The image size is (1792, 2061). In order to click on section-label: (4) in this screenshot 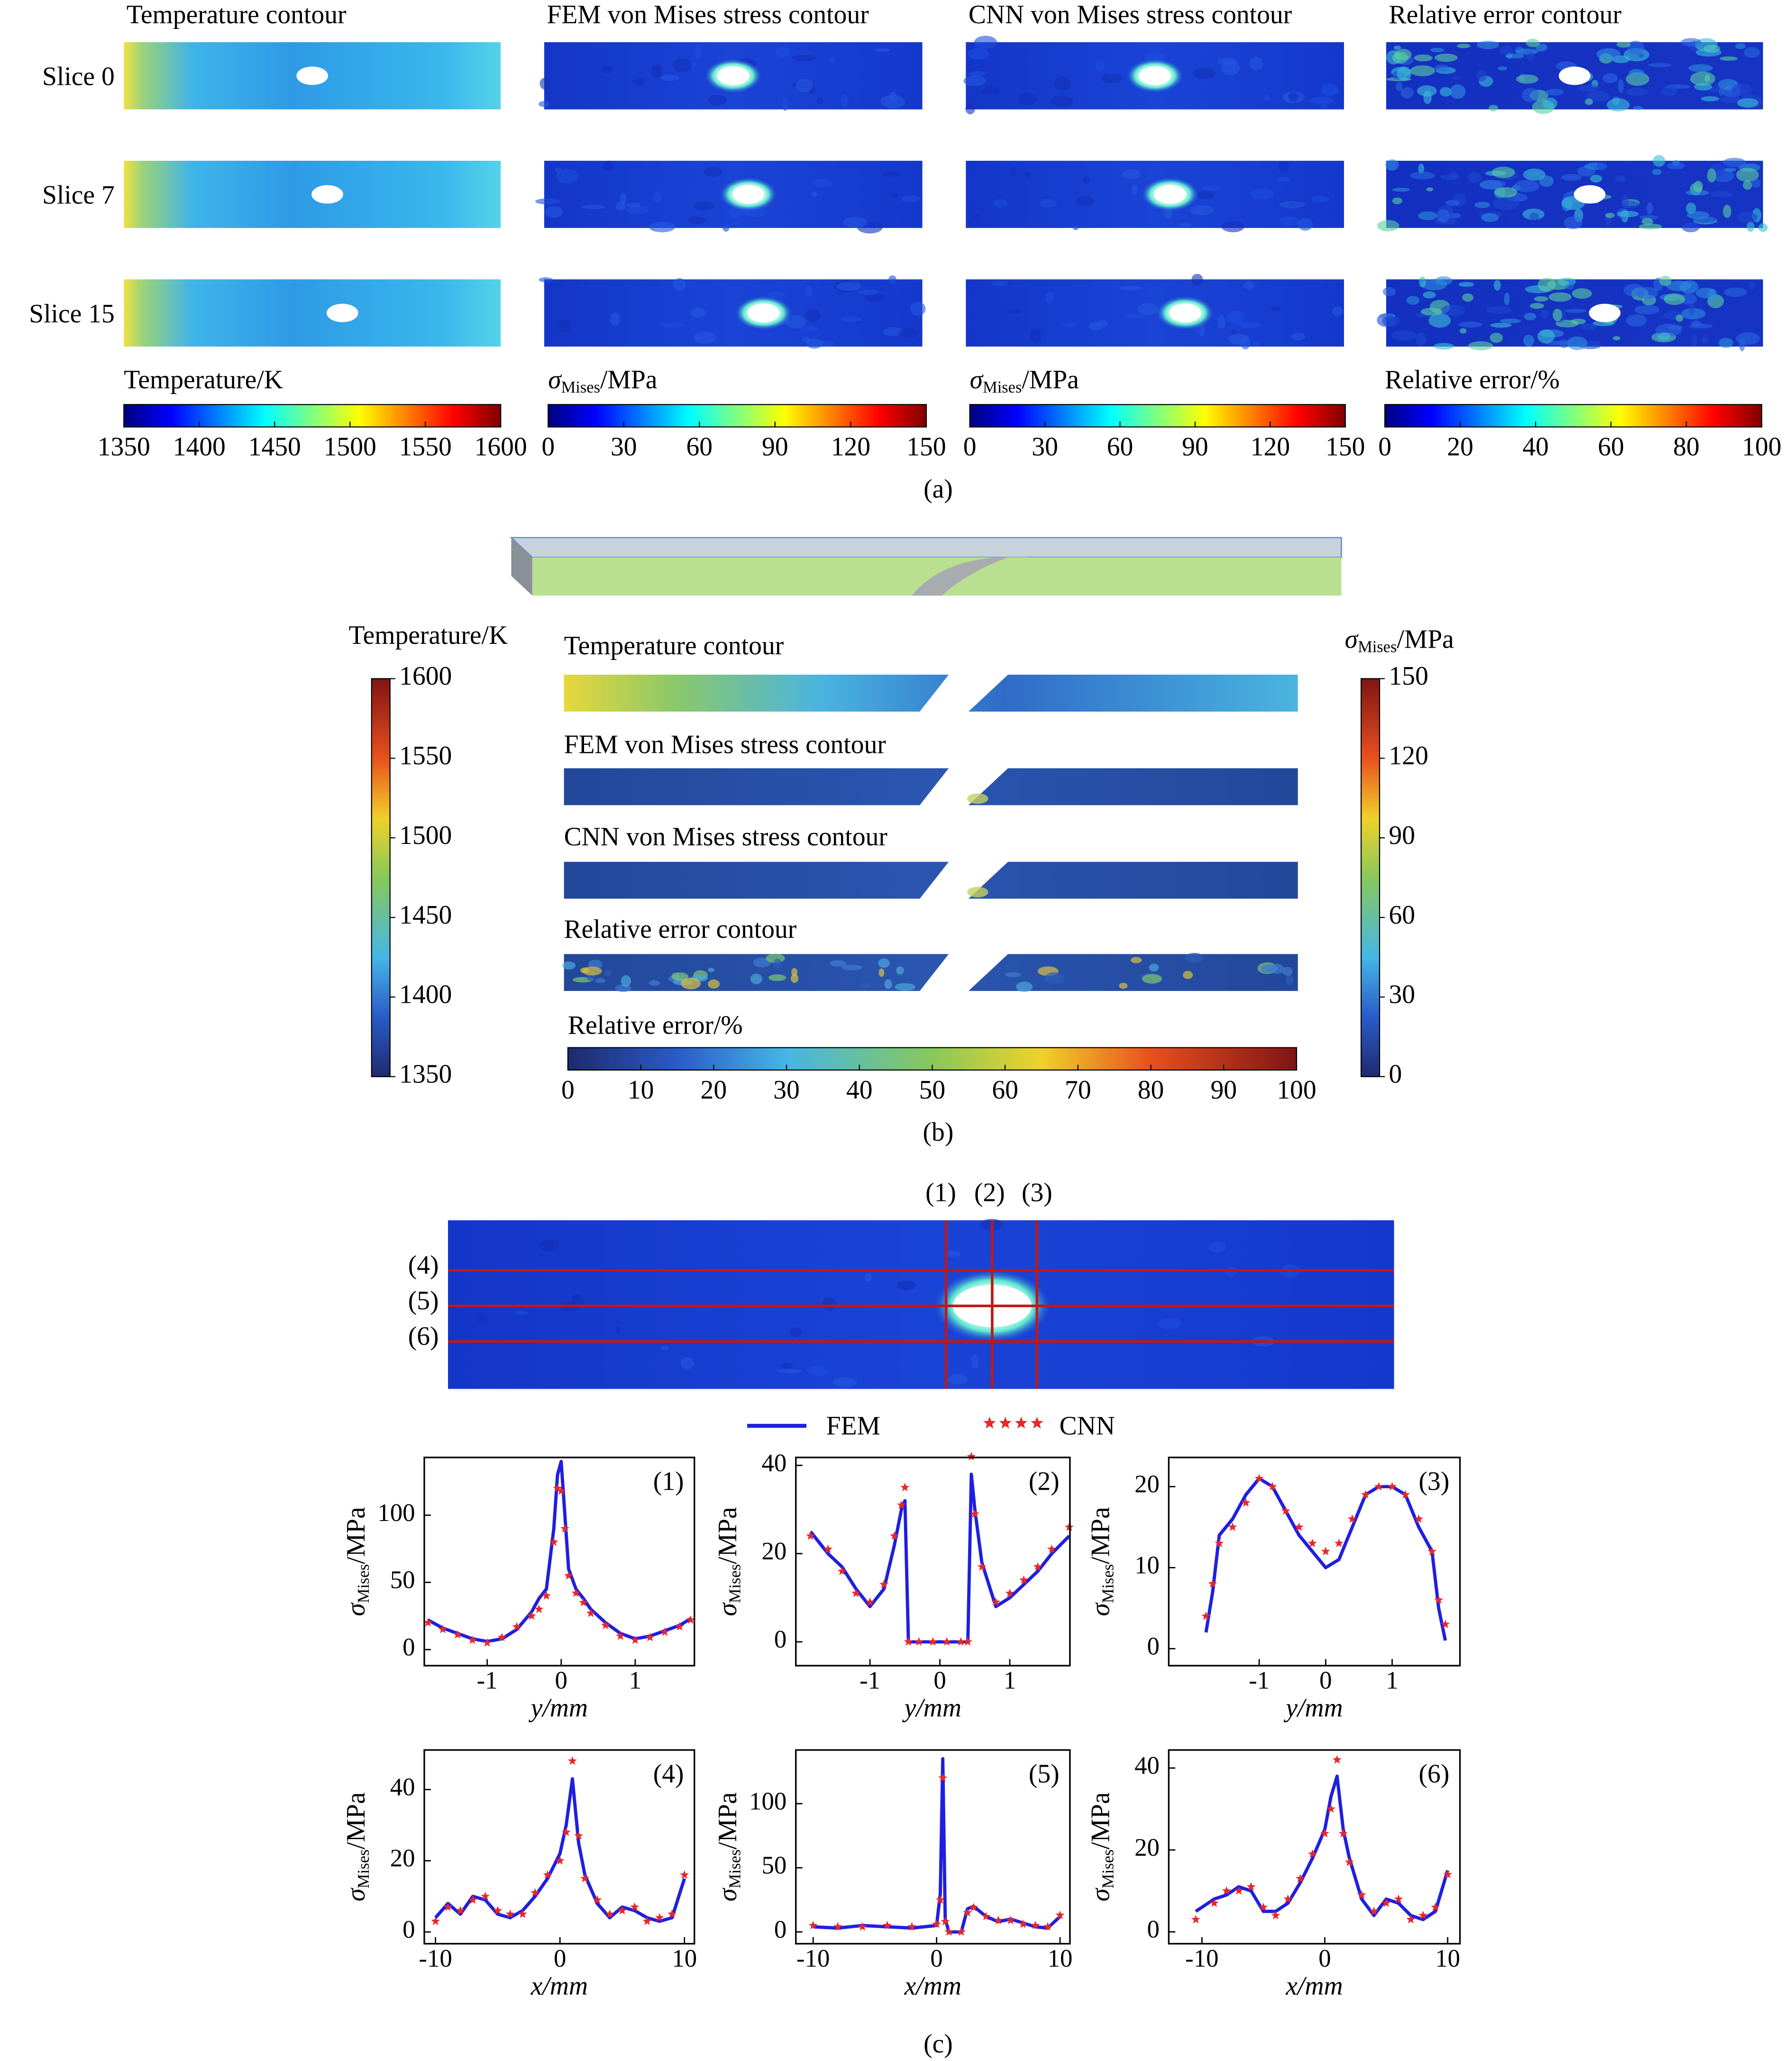, I will do `click(423, 1265)`.